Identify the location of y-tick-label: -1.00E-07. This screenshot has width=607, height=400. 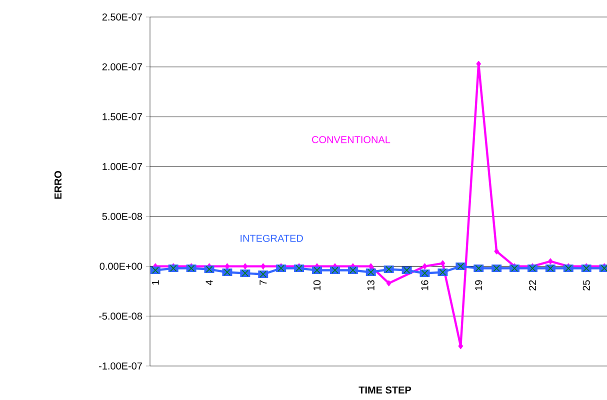
(120, 366).